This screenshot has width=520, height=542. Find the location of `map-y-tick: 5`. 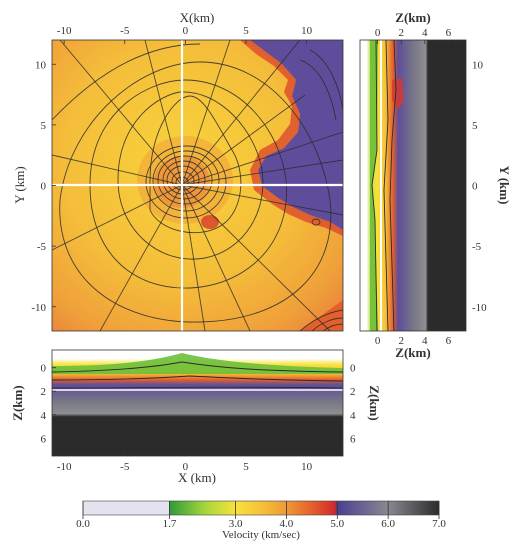

map-y-tick: 5 is located at coordinates (44, 126).